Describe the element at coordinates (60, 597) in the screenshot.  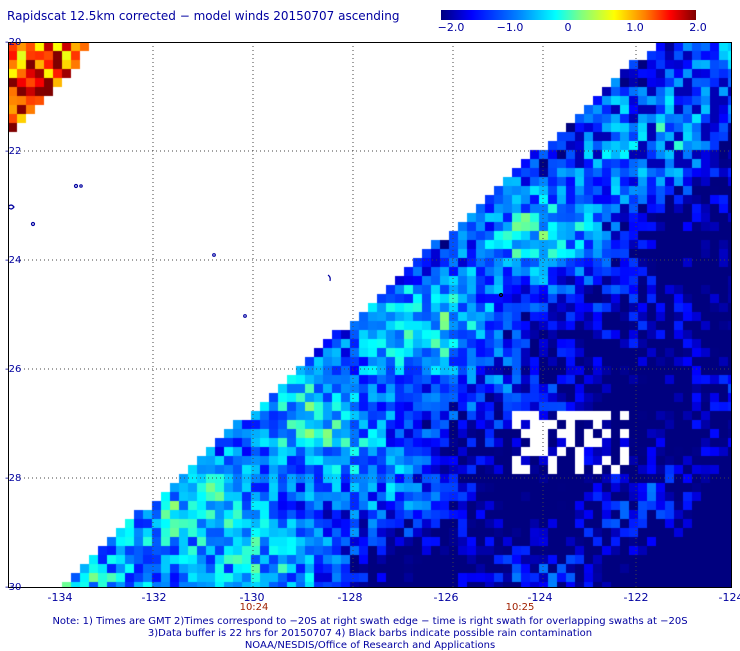
I see `lon-label: -134` at that location.